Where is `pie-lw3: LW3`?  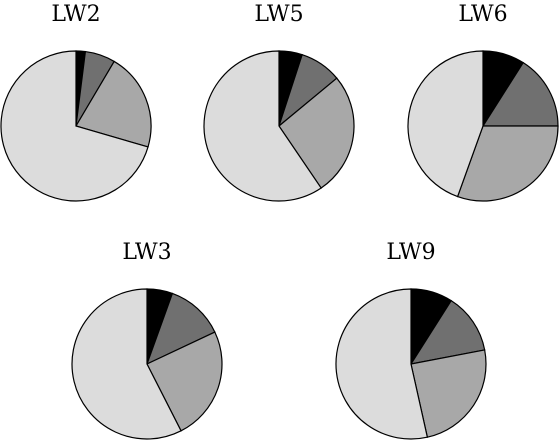
pie-lw3: LW3 is located at coordinates (147, 340).